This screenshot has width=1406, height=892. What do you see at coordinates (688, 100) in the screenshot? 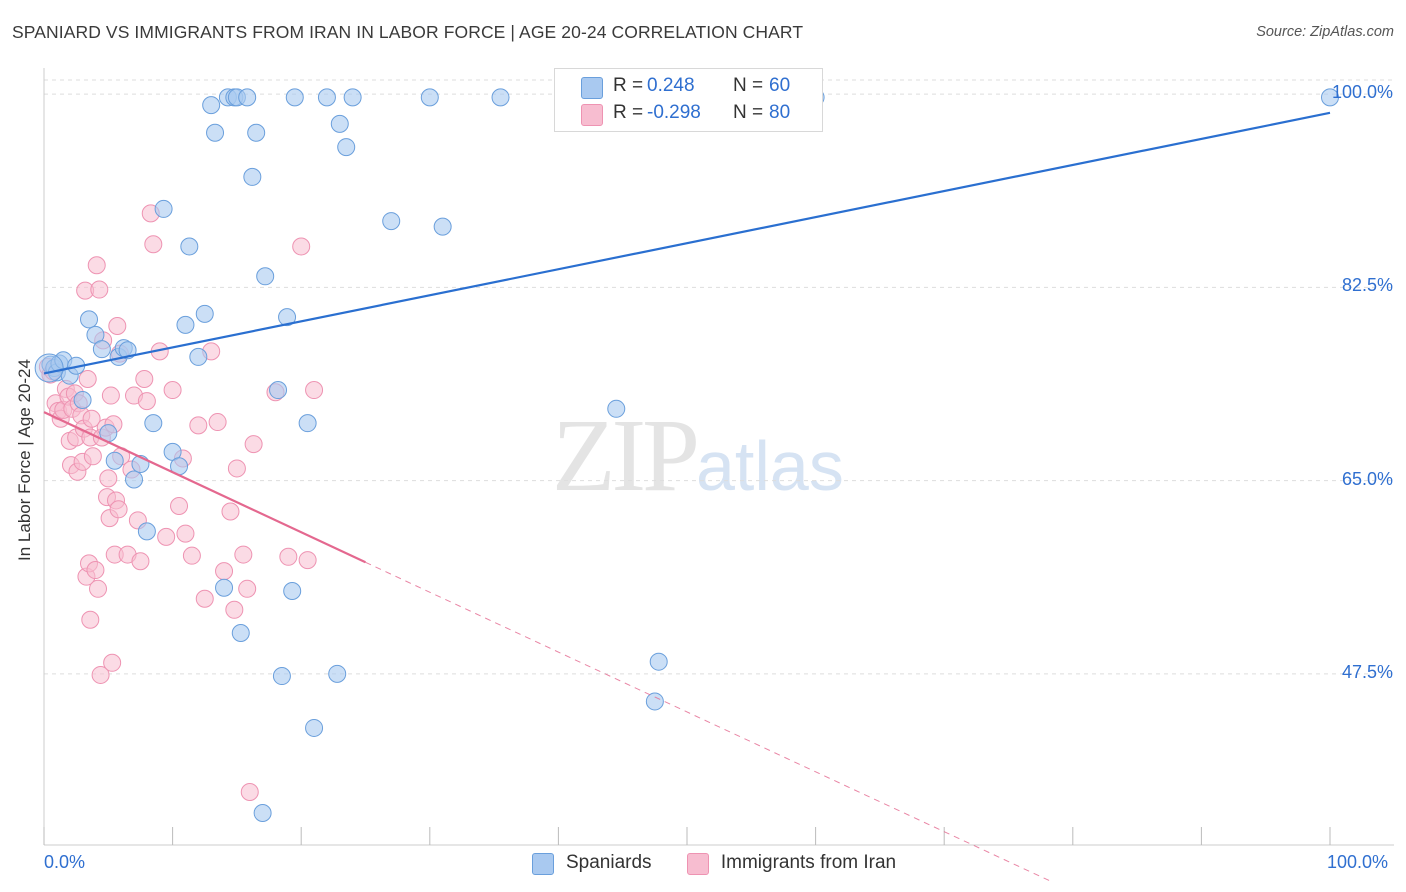
I see `stats-legend: R = 0.248 N = 60 R = -0.298 N = 80` at bounding box center [688, 100].